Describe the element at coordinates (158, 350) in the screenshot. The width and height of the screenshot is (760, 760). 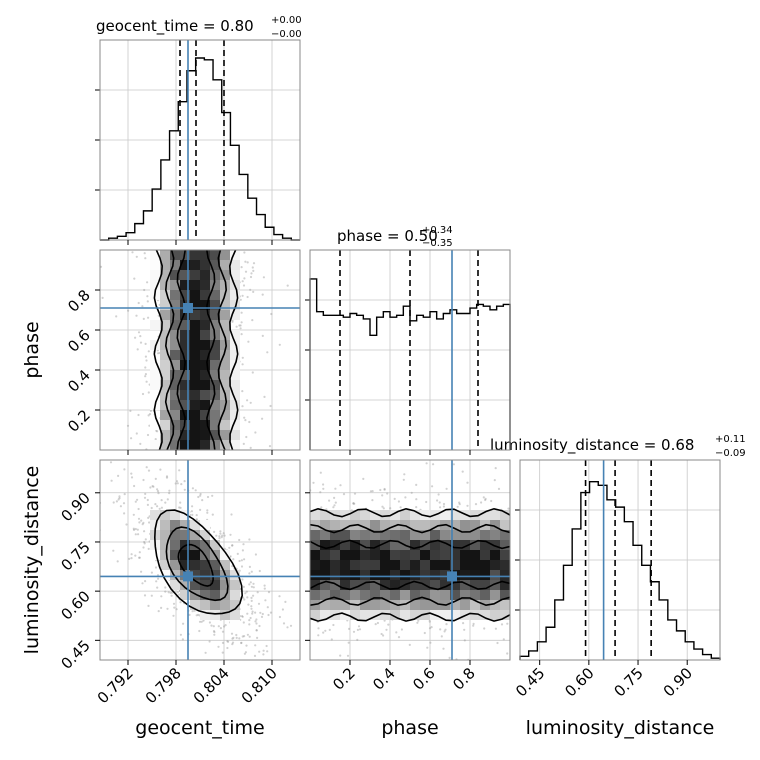
I see `contour-line` at that location.